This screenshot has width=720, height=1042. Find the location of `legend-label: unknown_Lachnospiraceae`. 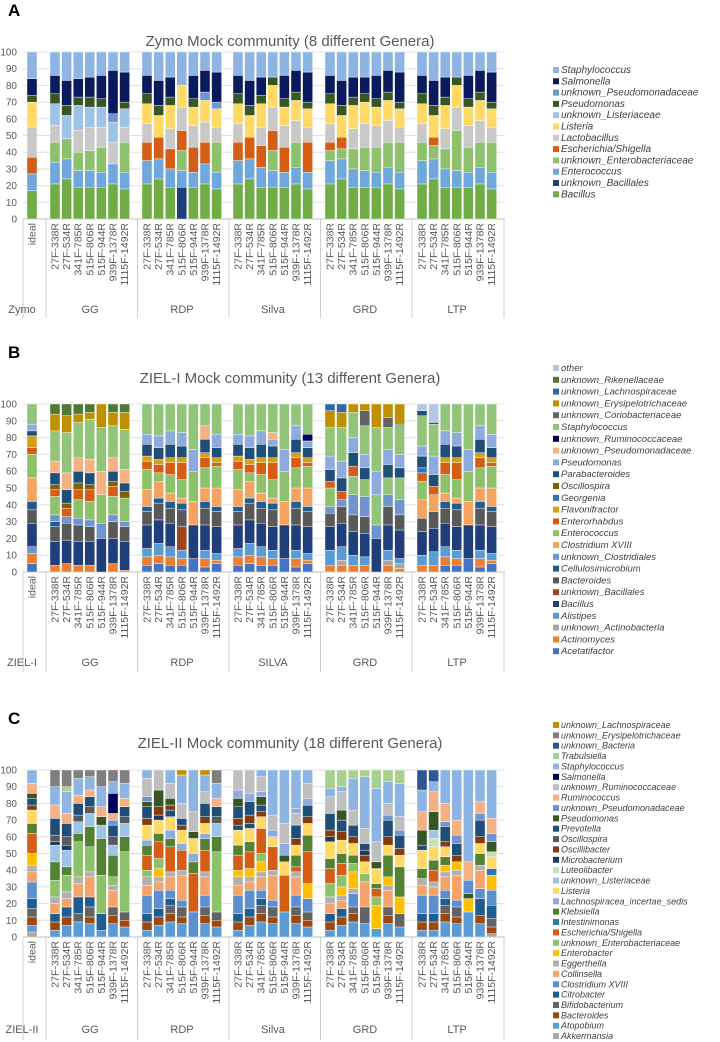

legend-label: unknown_Lachnospiraceae is located at coordinates (619, 392).